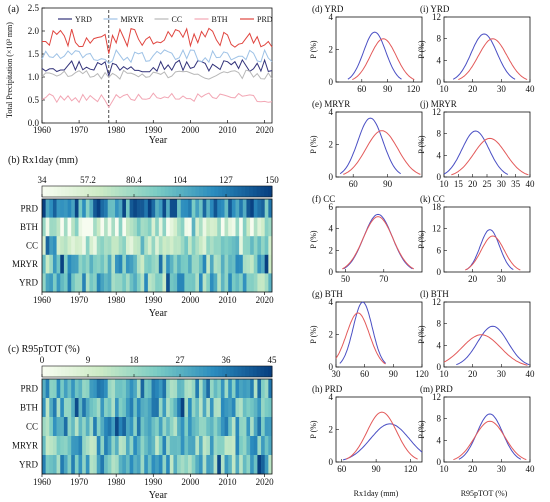  What do you see at coordinates (190, 130) in the screenshot?
I see `panel-a-xtick-label: 2000` at bounding box center [190, 130].